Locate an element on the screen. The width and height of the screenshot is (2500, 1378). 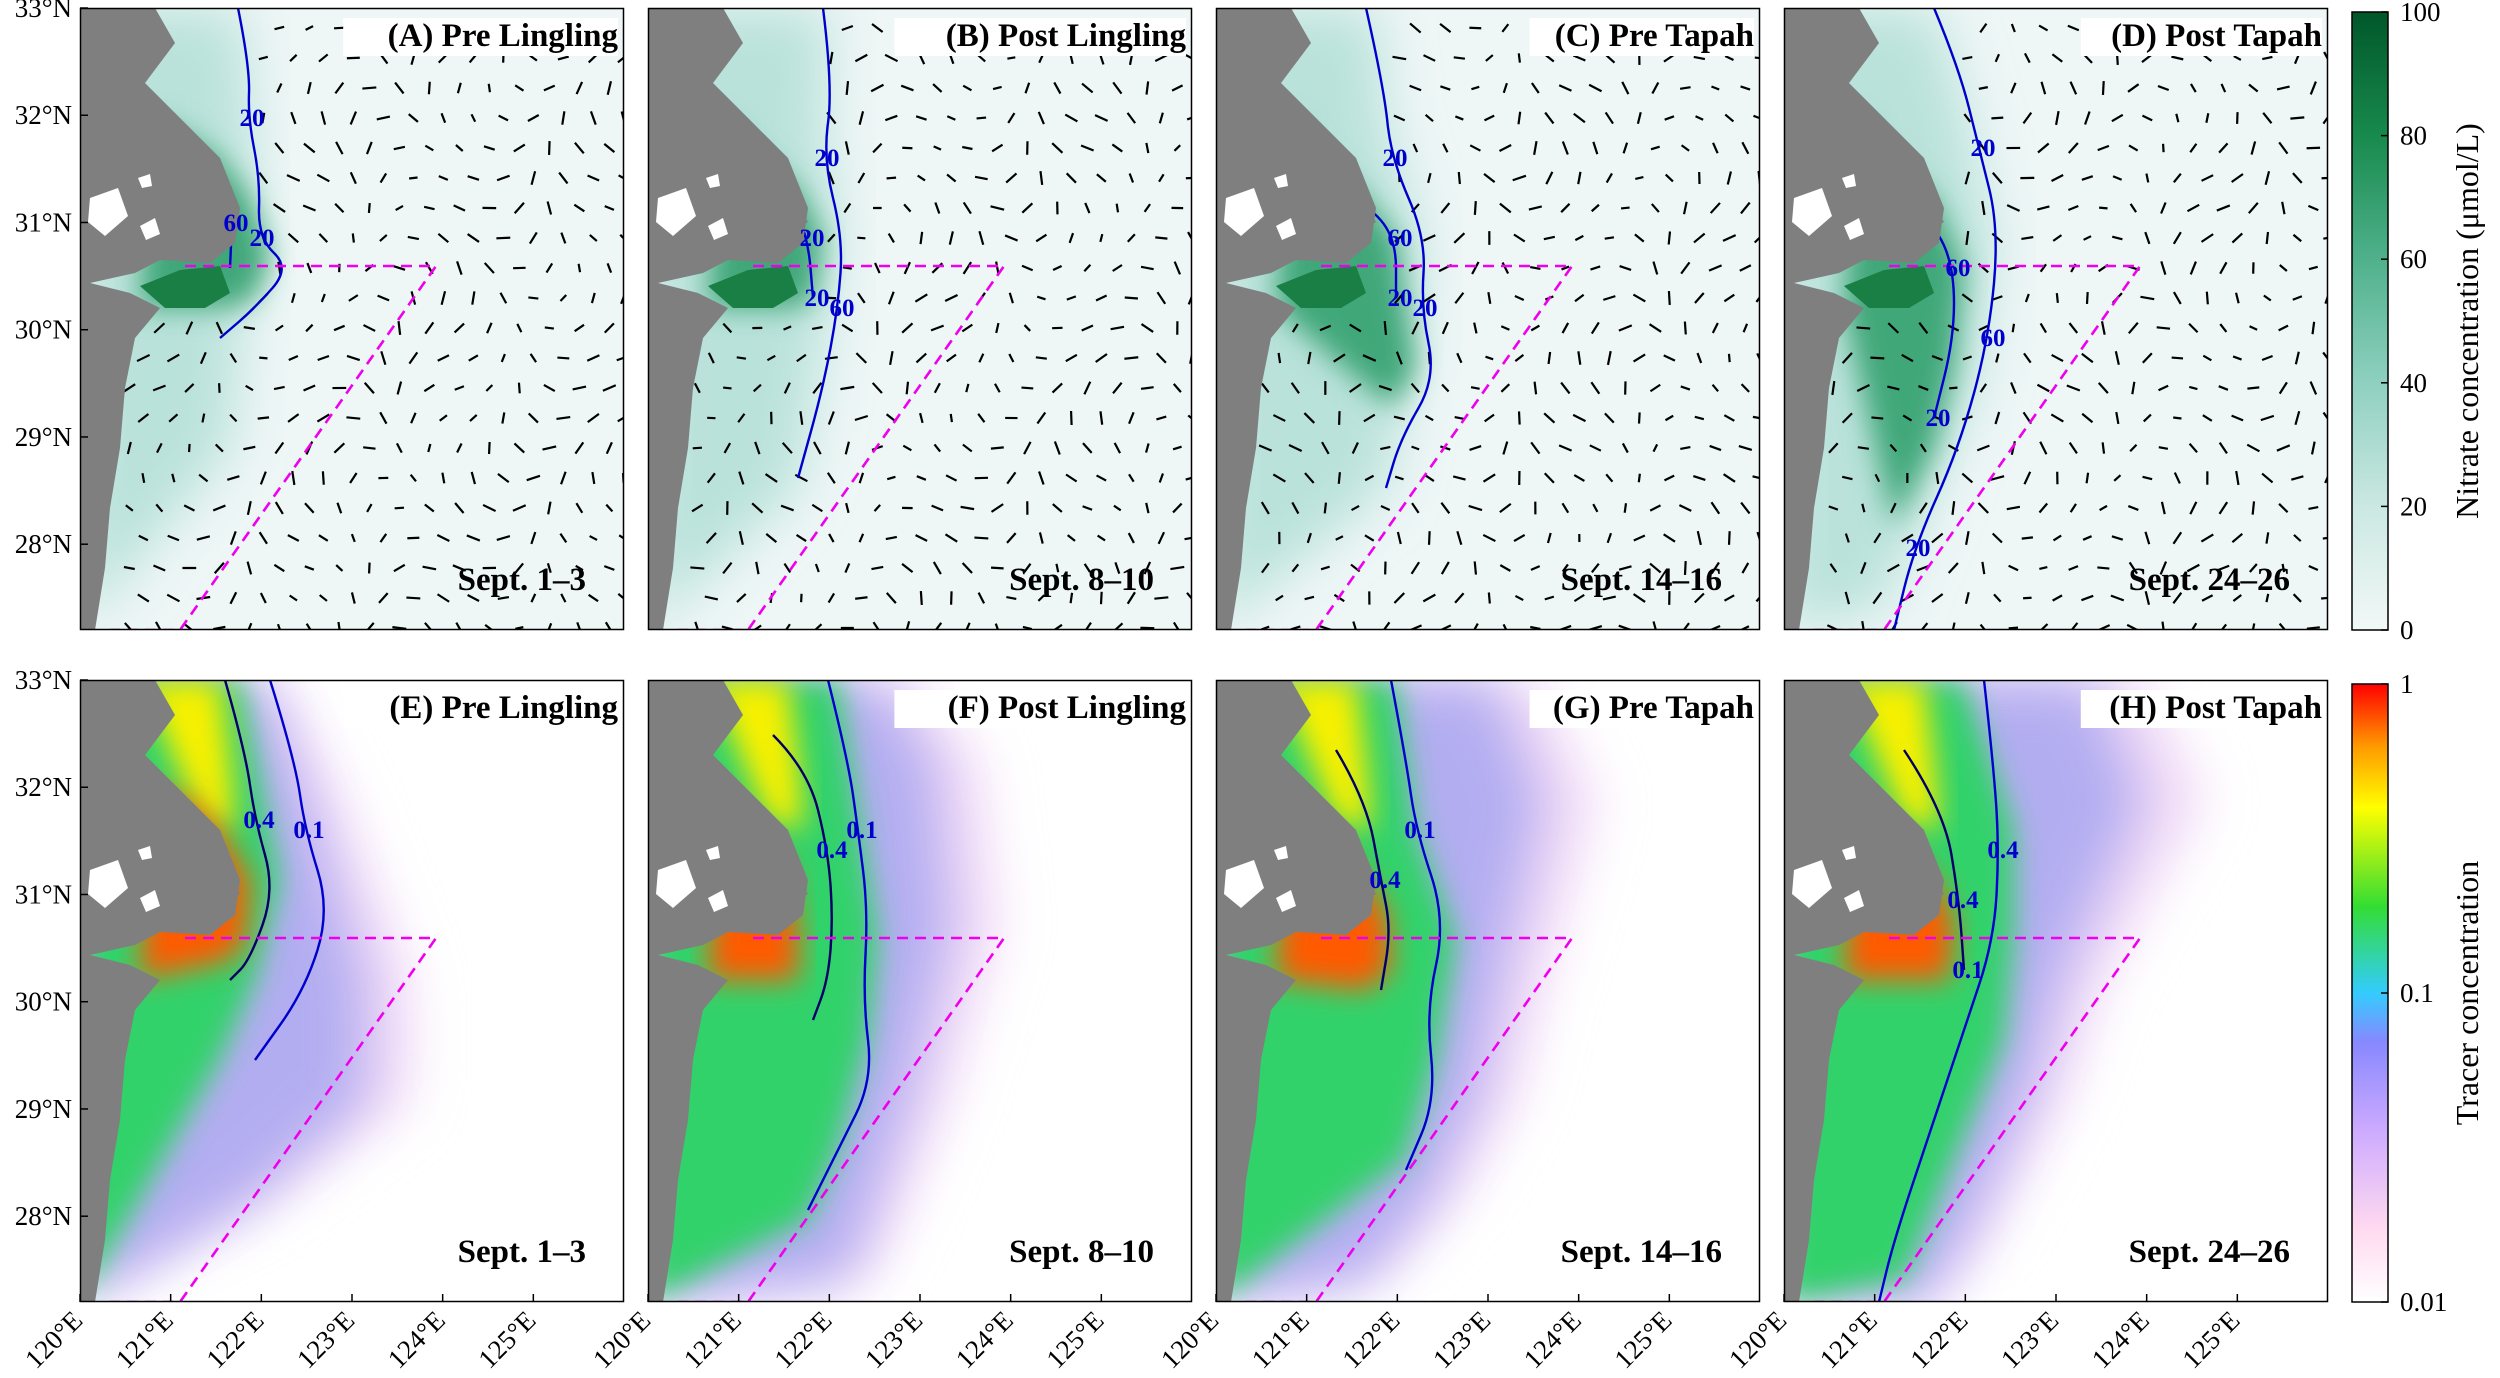
panel-title: (C) Pre Tapah is located at coordinates (1654, 36).